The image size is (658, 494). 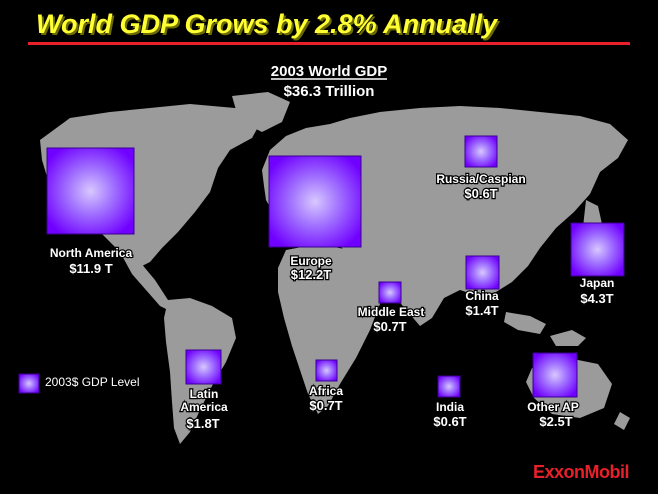 What do you see at coordinates (597, 249) in the screenshot?
I see `gdp-square-japan` at bounding box center [597, 249].